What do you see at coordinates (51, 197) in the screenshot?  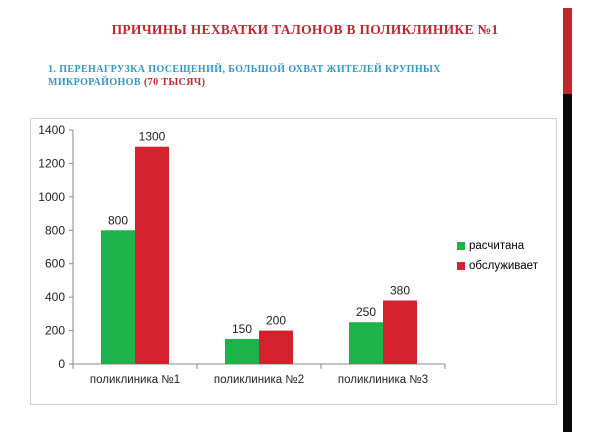 I see `y-tick-label: 1000` at bounding box center [51, 197].